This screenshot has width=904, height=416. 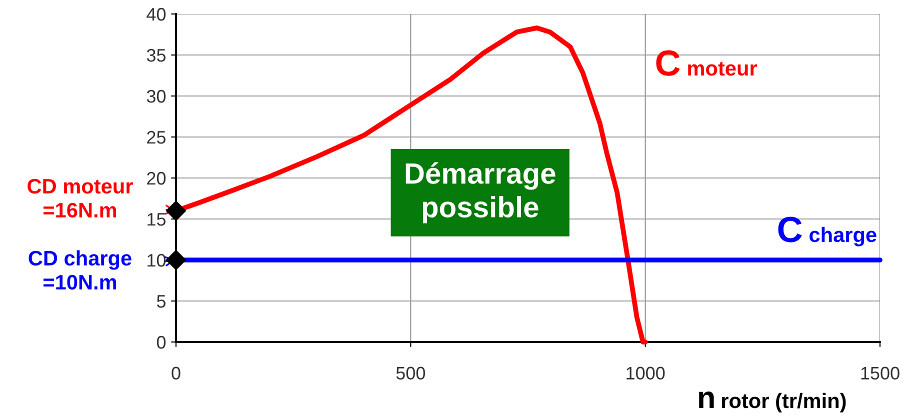 I want to click on y-tick-label: 5, so click(x=161, y=301).